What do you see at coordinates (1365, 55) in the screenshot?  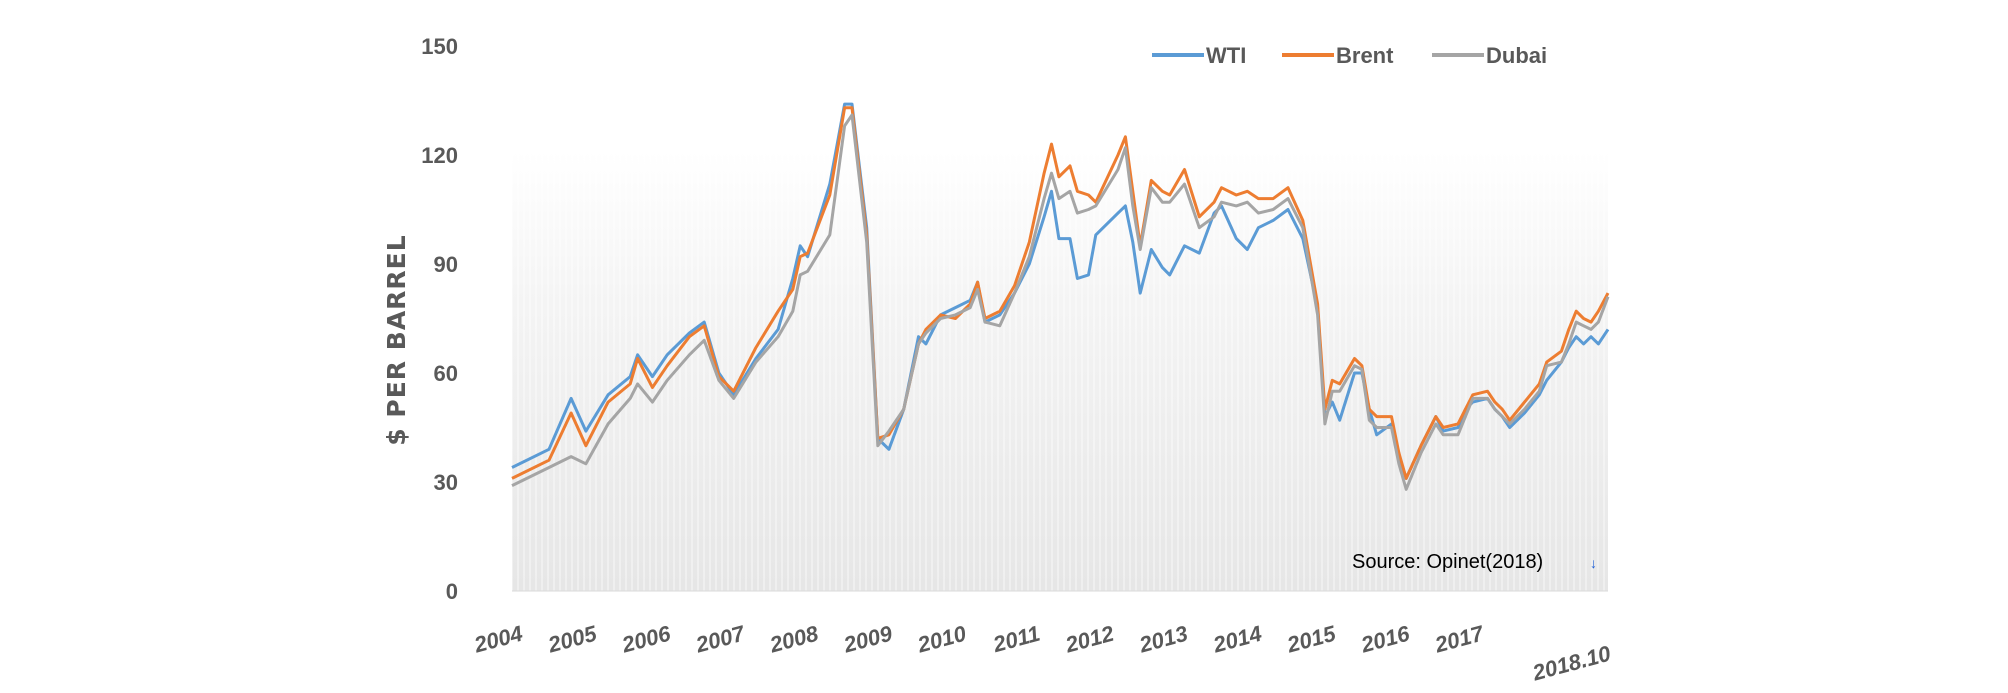 I see `legend-label-brent: Brent` at bounding box center [1365, 55].